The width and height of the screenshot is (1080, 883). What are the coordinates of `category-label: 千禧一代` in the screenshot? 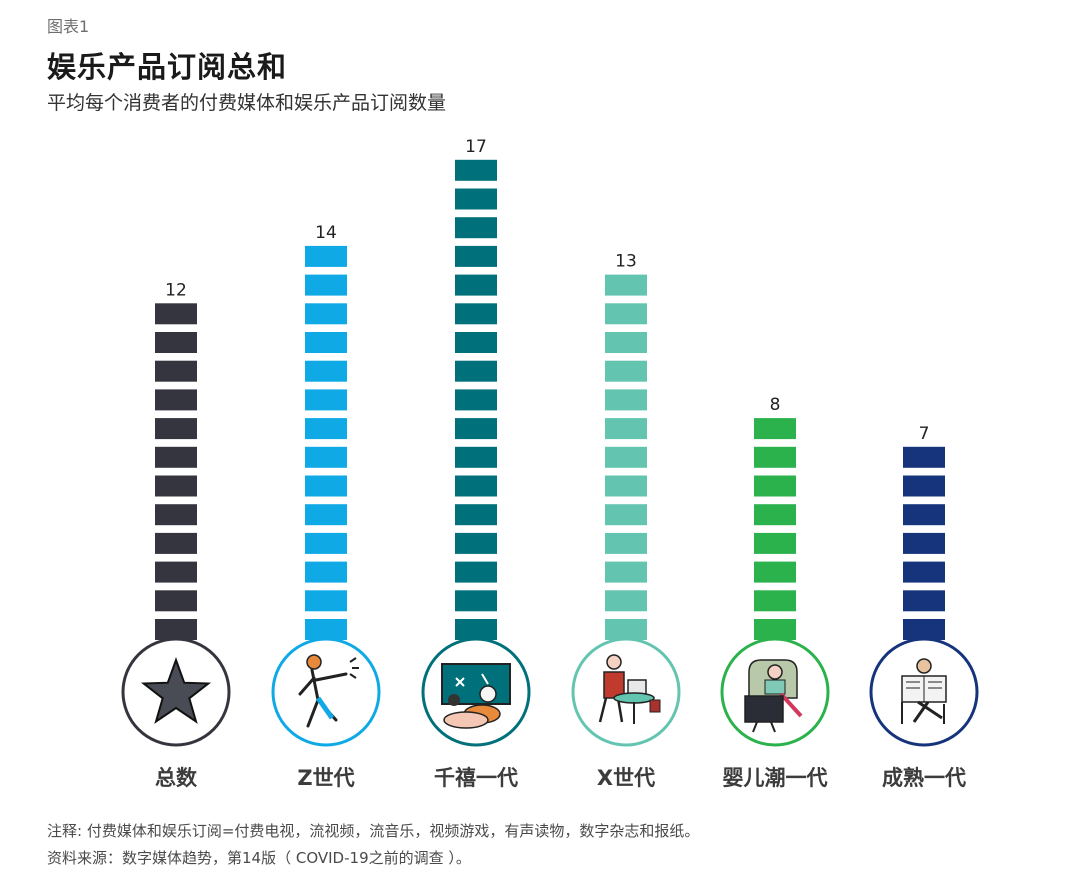 It's located at (476, 778).